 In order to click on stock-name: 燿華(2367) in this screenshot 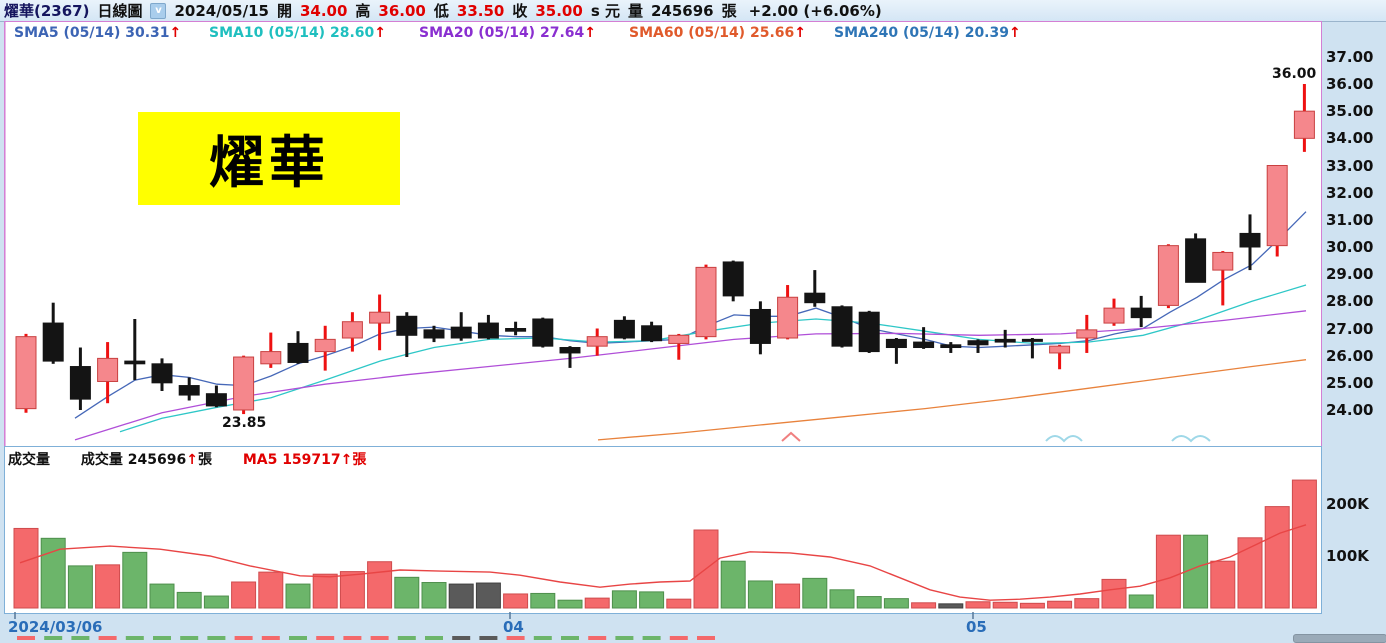, I will do `click(47, 11)`.